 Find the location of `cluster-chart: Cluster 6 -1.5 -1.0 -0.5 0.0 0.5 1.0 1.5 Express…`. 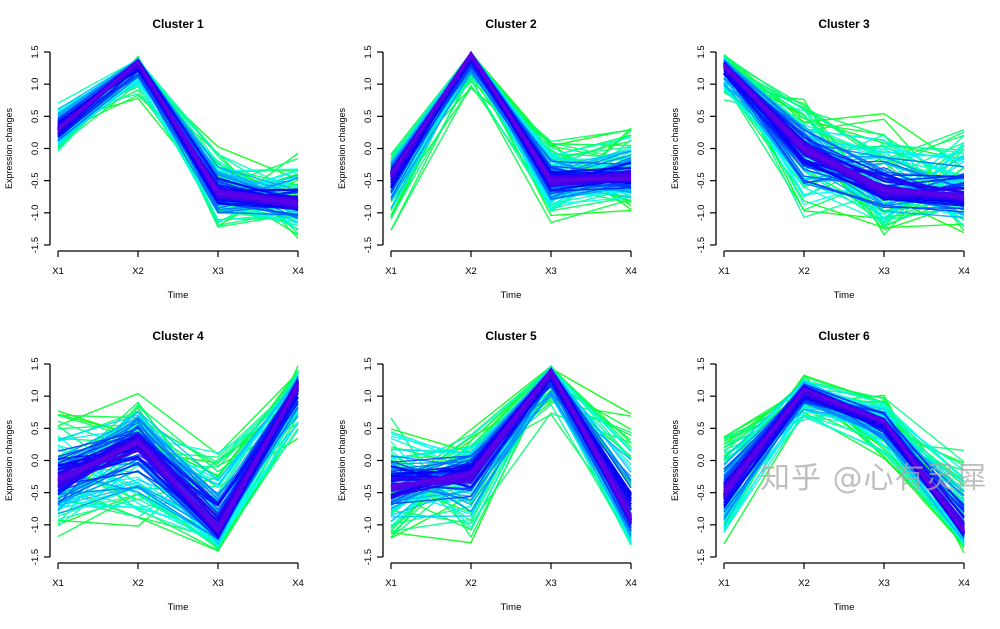

cluster-chart: Cluster 6 -1.5 -1.0 -0.5 0.0 0.5 1.0 1.5 Express… is located at coordinates (820, 471).